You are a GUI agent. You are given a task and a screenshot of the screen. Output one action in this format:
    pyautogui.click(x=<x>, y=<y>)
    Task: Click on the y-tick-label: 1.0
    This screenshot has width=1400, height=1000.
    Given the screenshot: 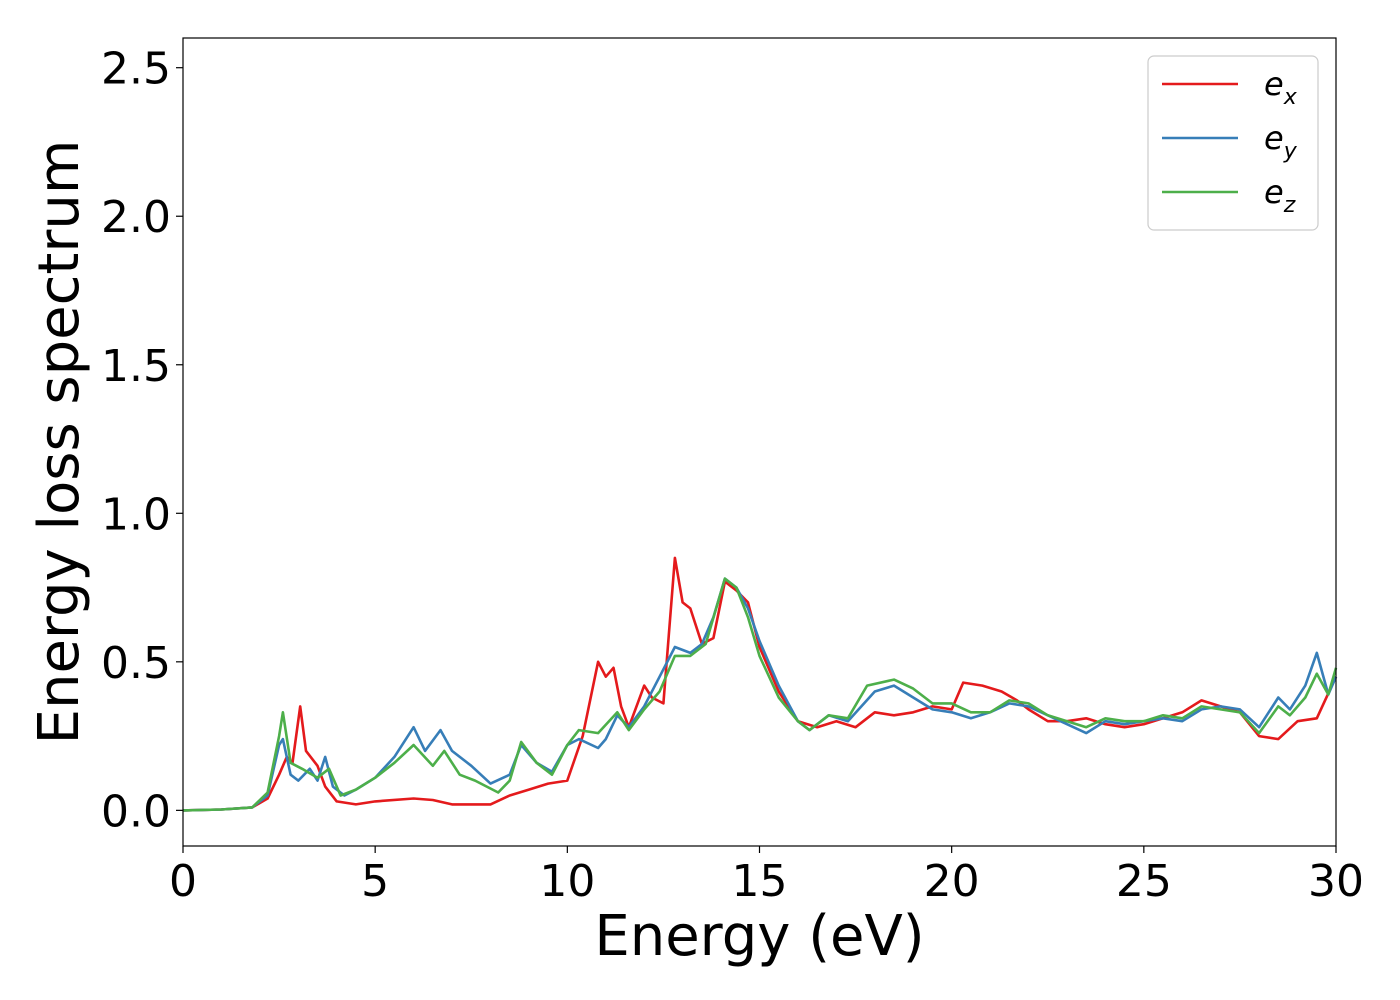 What is the action you would take?
    pyautogui.click(x=136, y=514)
    